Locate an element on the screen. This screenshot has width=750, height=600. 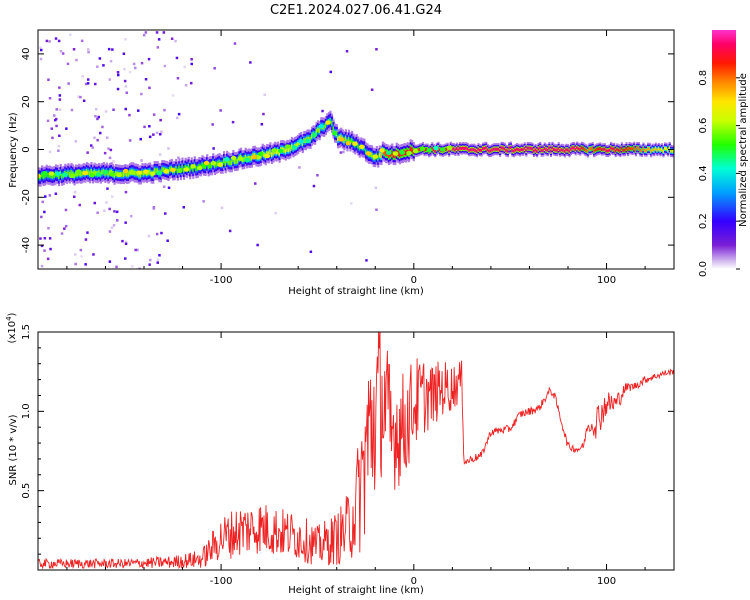
snr-ytick-label: 1.0 is located at coordinates (26, 411).